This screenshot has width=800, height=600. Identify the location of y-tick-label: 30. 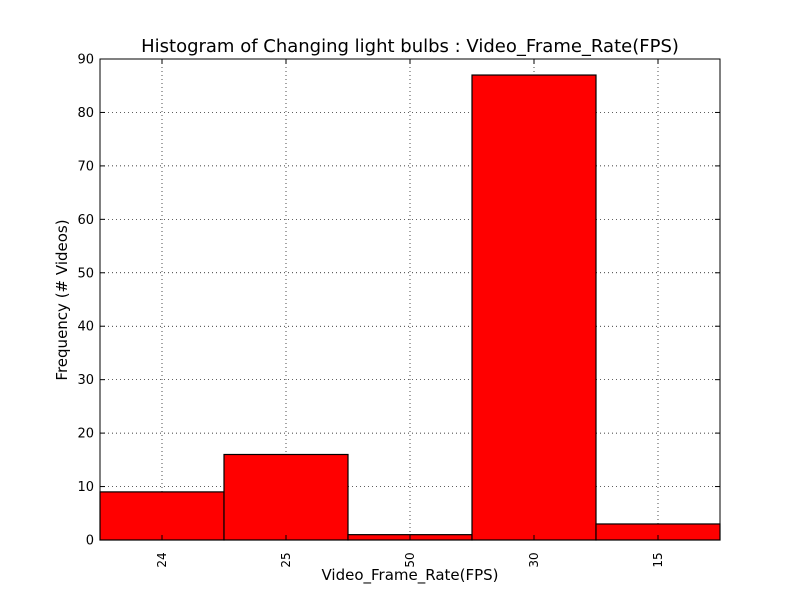
(85, 380).